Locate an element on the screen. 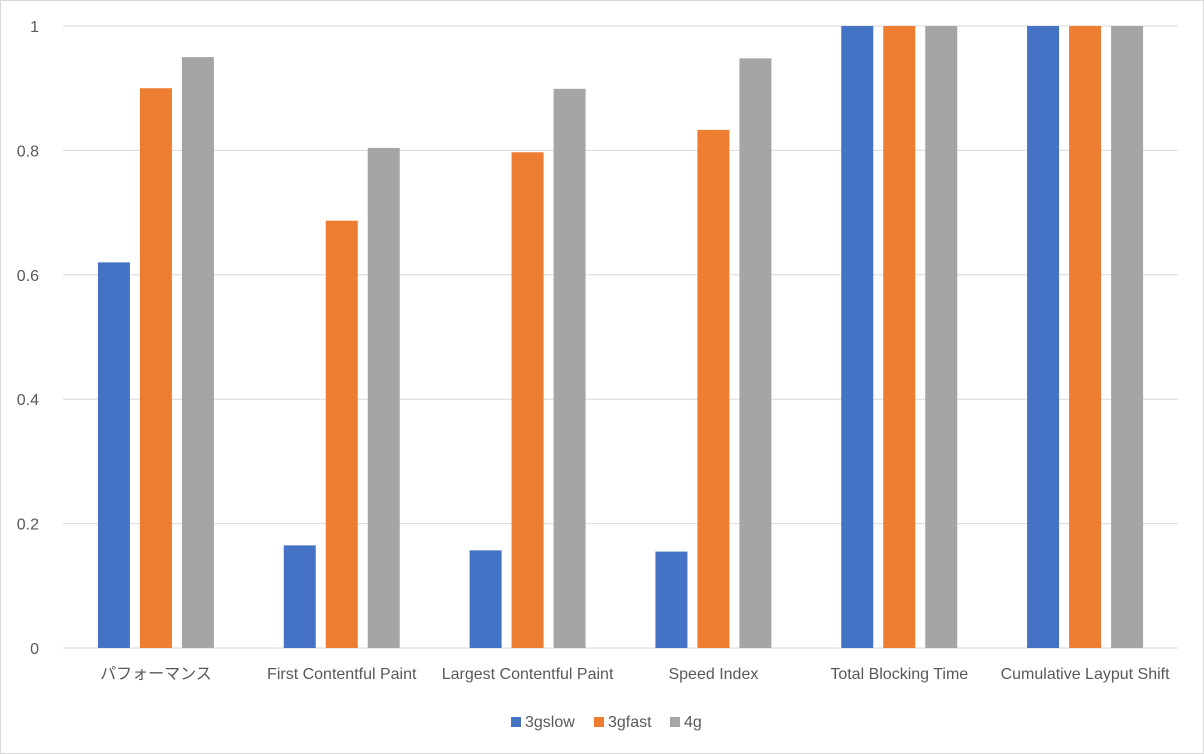 The height and width of the screenshot is (754, 1204). x-tick-label: Cumulative Layput Shift is located at coordinates (1086, 674).